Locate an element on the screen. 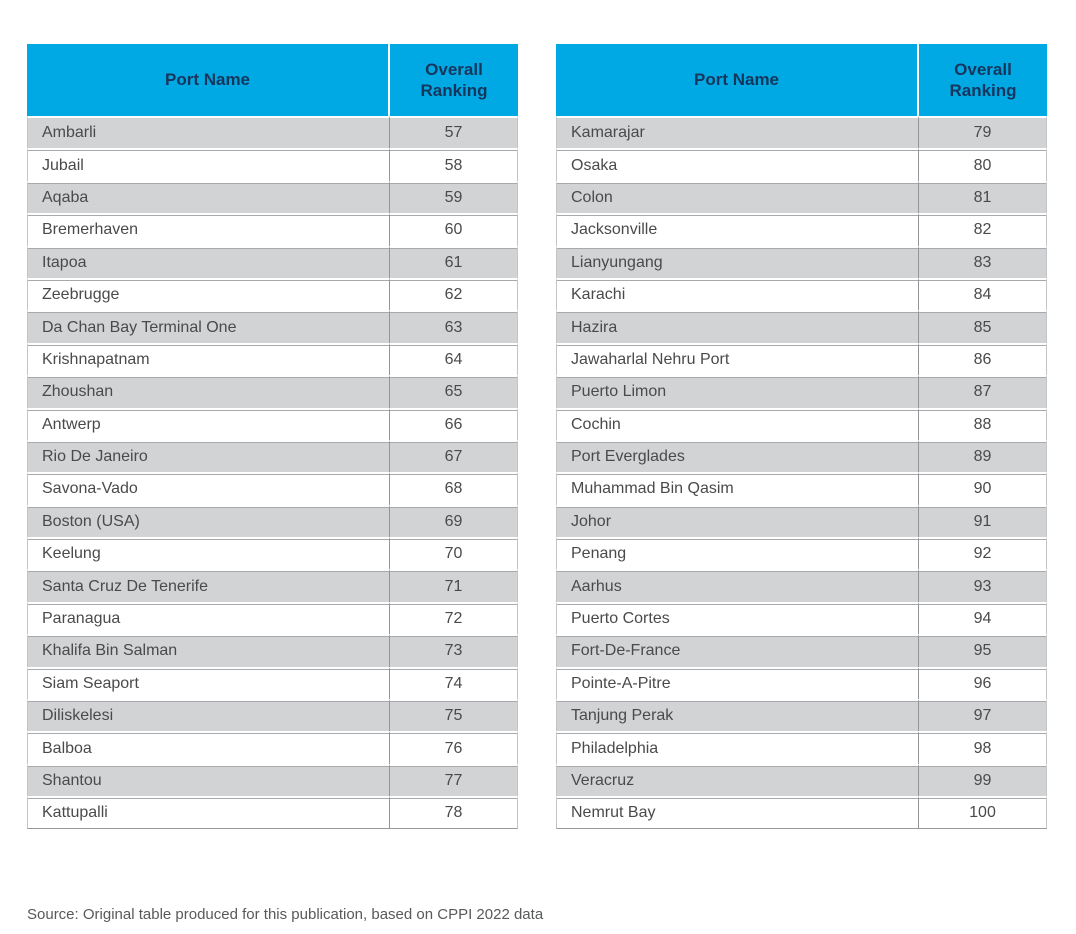 Image resolution: width=1076 pixels, height=934 pixels. table-row: Kattupalli 78 is located at coordinates (272, 812).